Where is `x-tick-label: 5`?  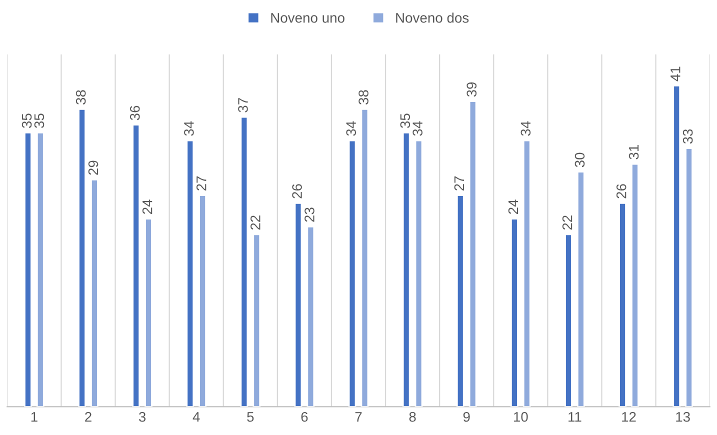 x-tick-label: 5 is located at coordinates (250, 417).